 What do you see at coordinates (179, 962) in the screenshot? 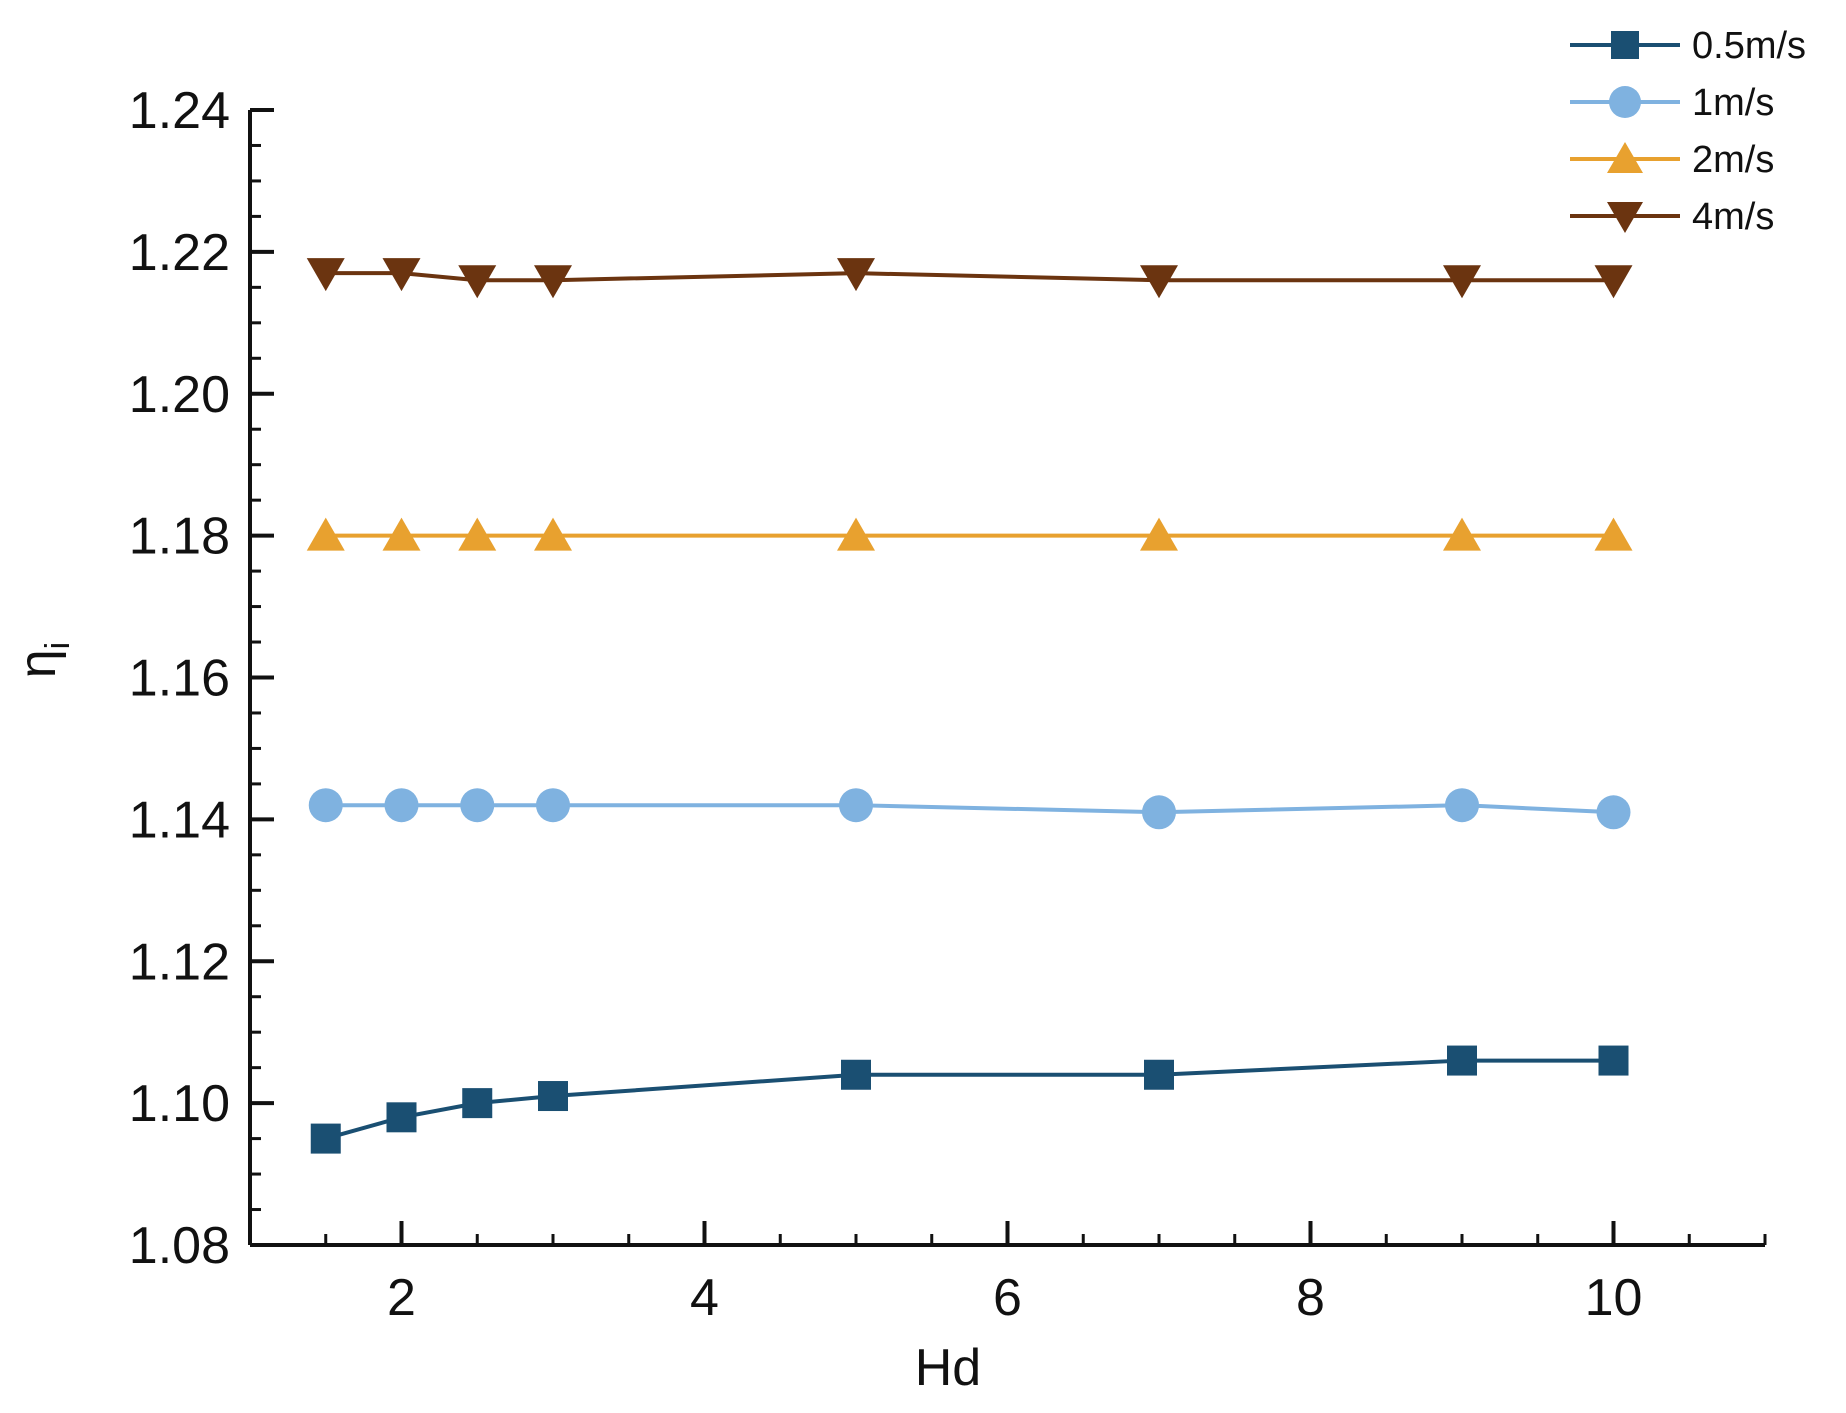
I see `y-tick-label: 1.12` at bounding box center [179, 962].